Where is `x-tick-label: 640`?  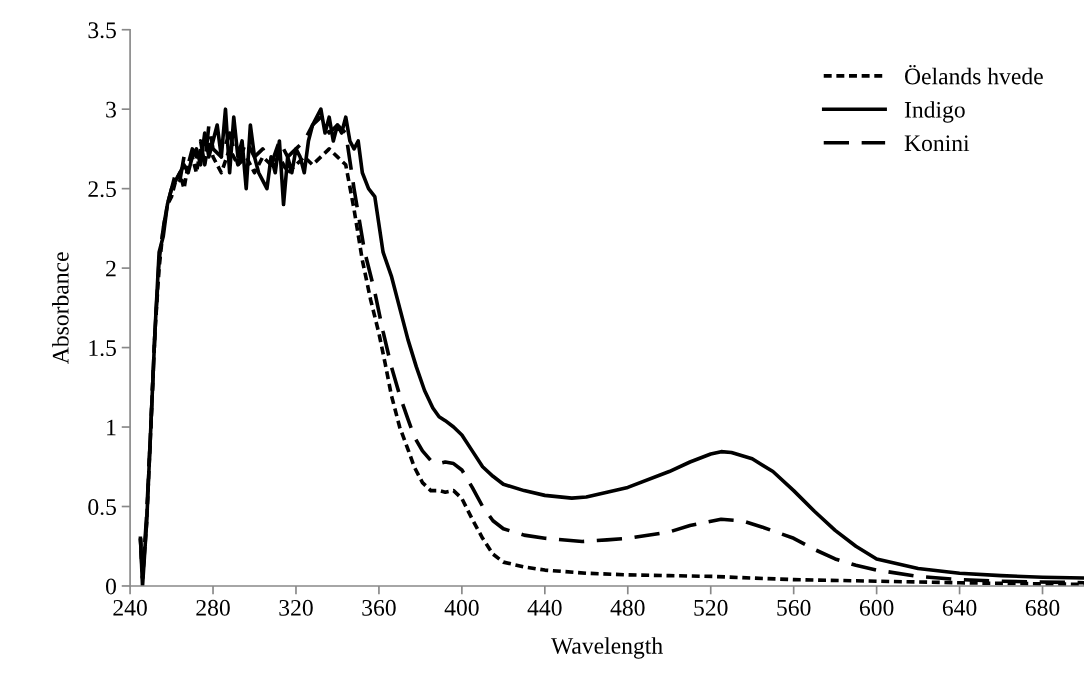
x-tick-label: 640 is located at coordinates (959, 607).